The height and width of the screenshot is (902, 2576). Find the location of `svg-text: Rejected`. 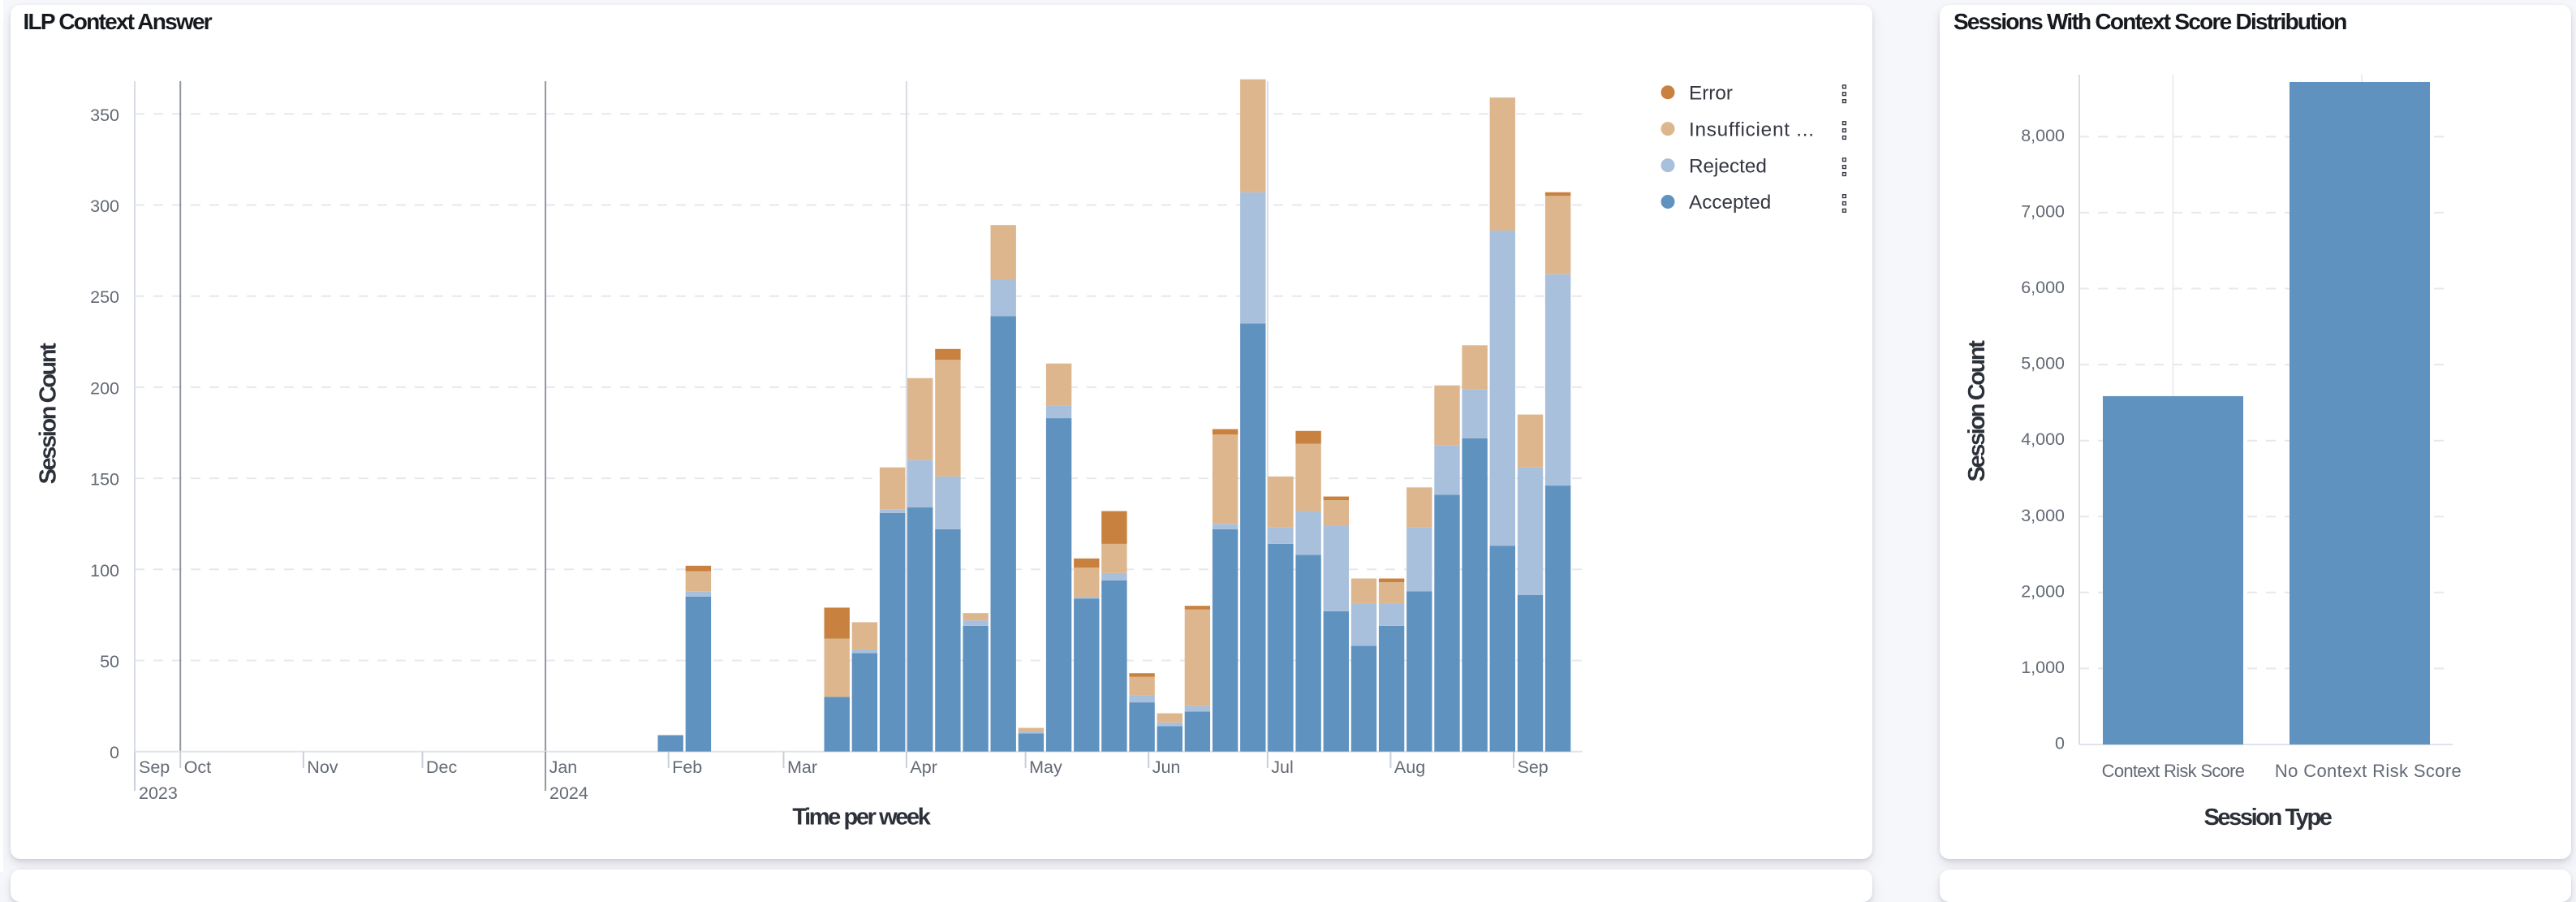

svg-text: Rejected is located at coordinates (1728, 166).